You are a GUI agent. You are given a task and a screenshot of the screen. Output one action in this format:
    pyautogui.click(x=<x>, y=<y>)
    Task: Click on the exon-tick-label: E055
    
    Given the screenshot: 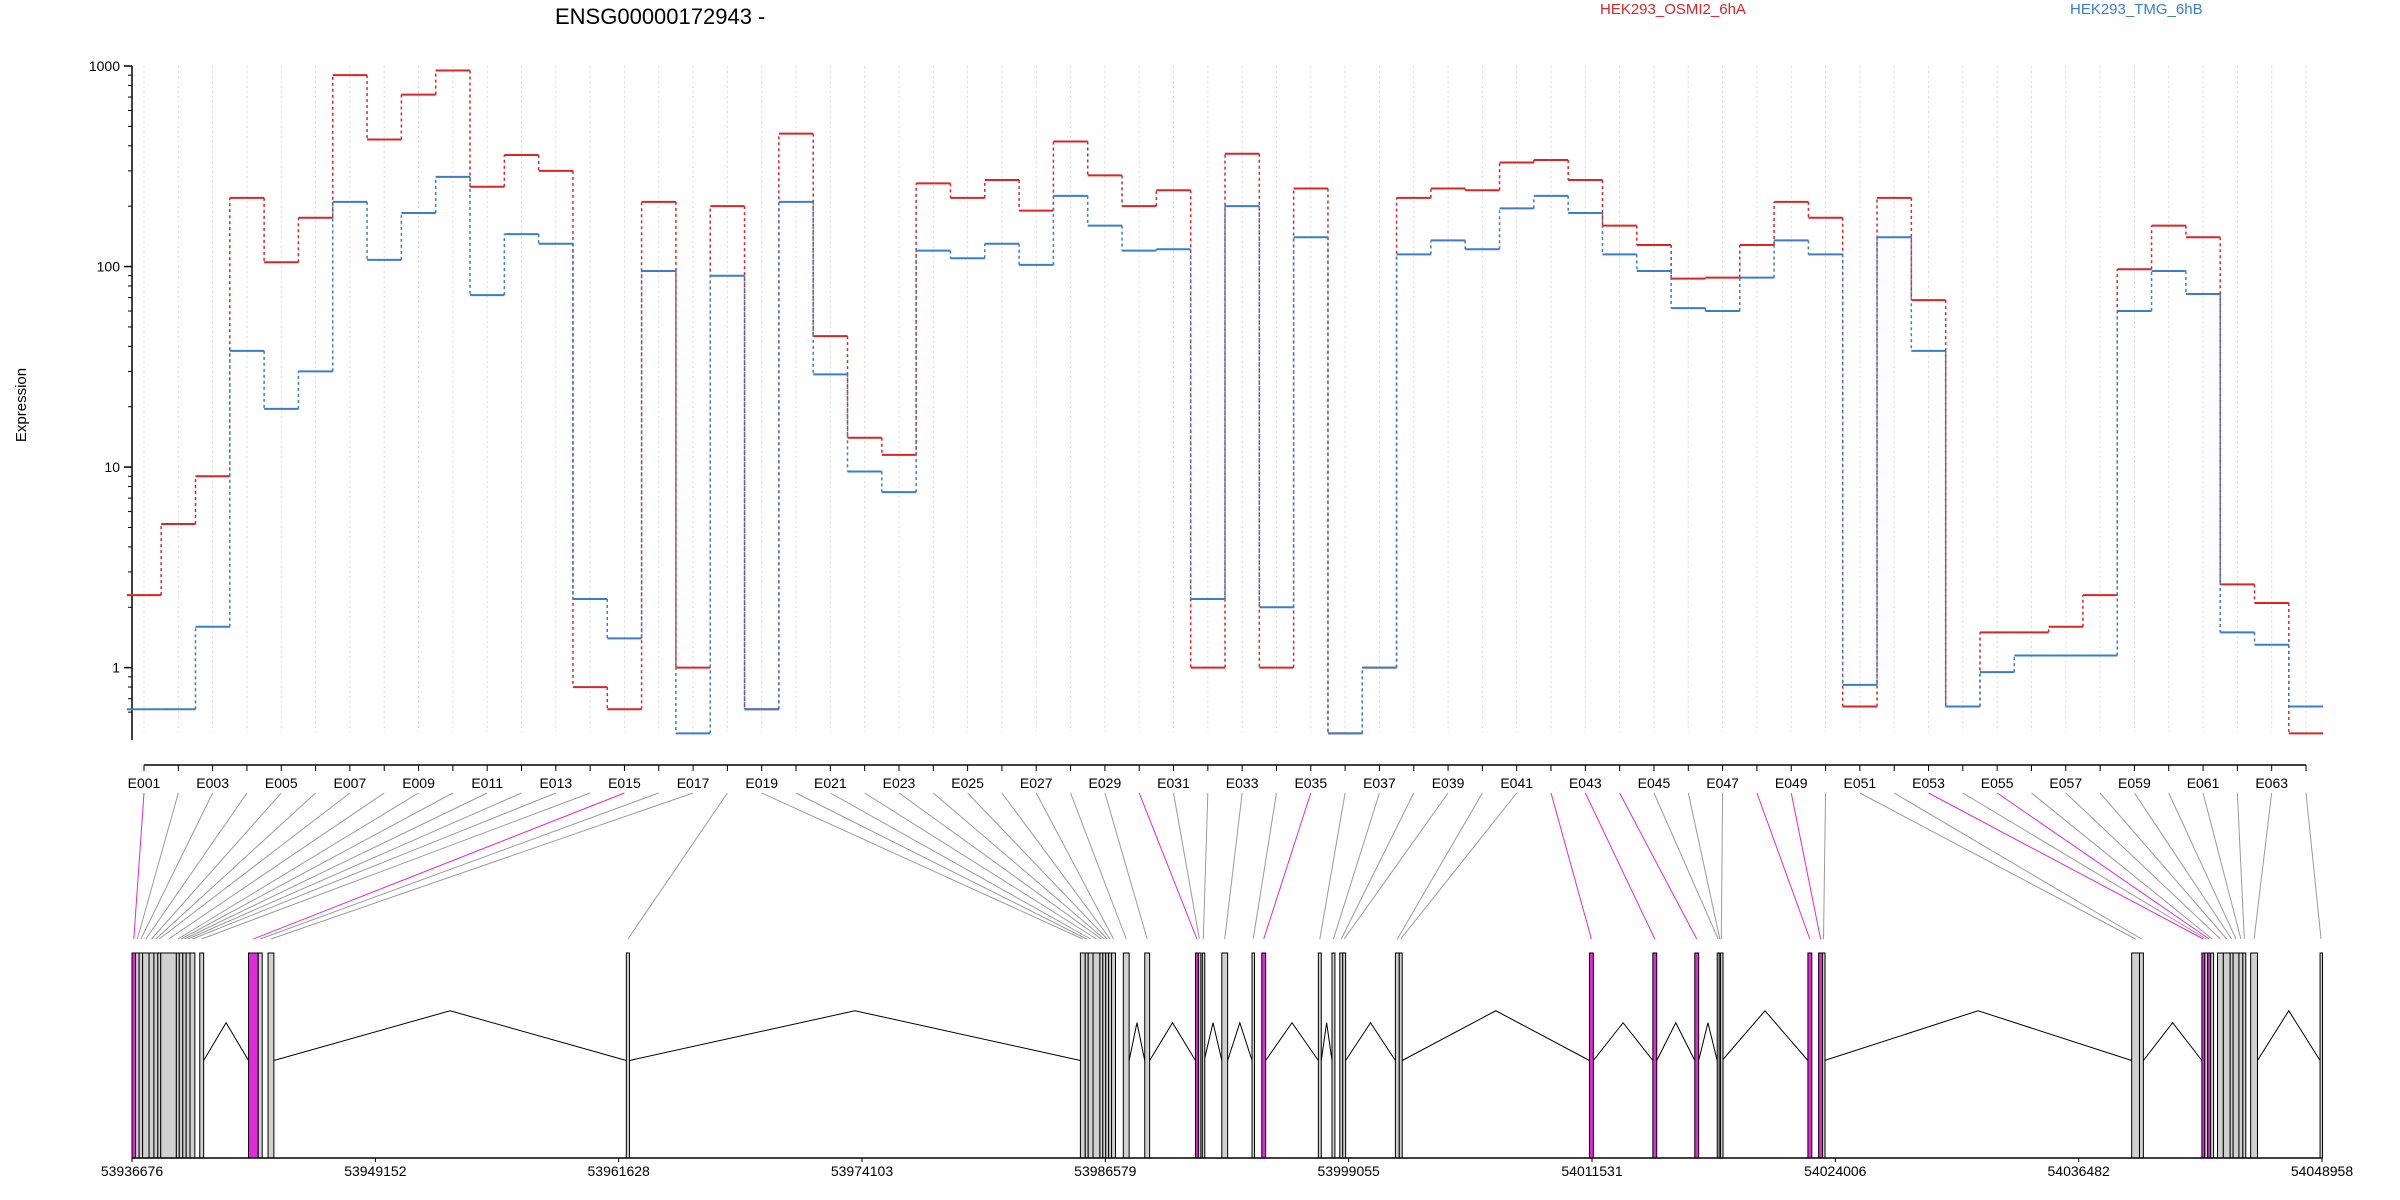 What is the action you would take?
    pyautogui.click(x=1997, y=783)
    